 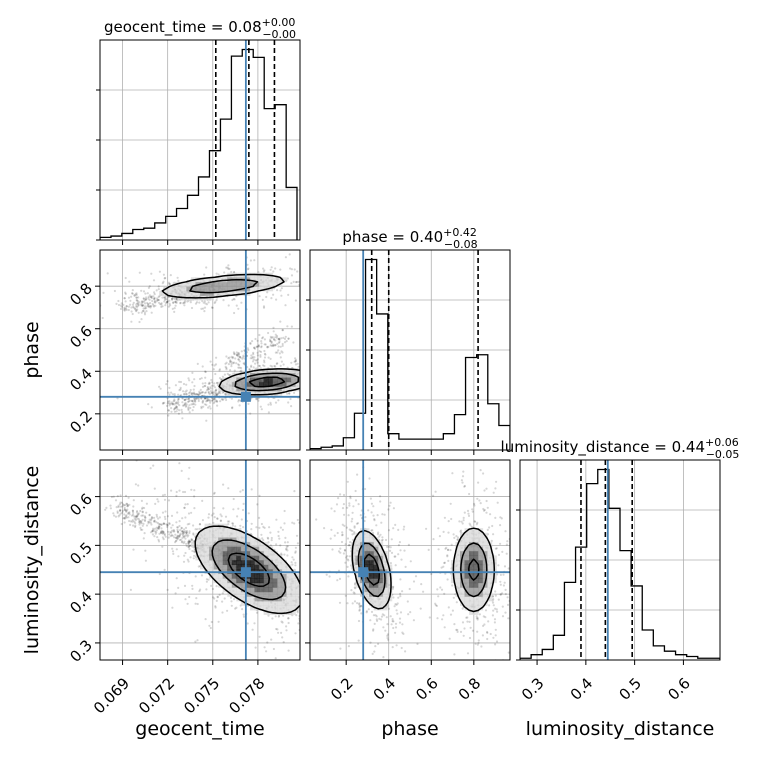 What do you see at coordinates (245, 396) in the screenshot?
I see `truth-marker` at bounding box center [245, 396].